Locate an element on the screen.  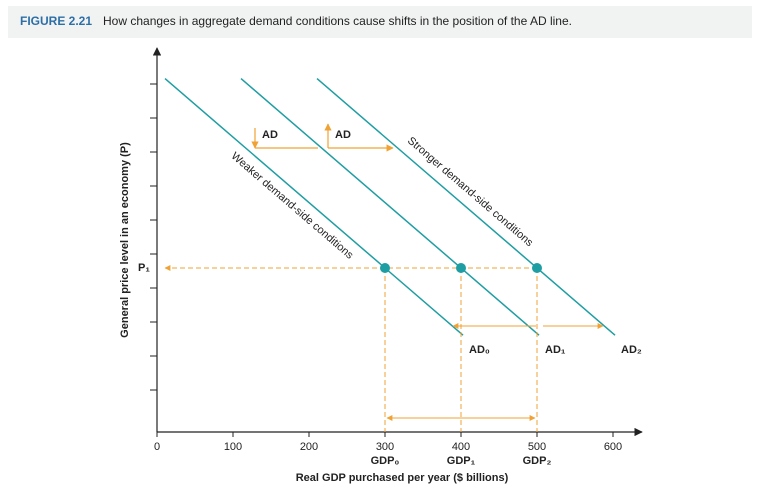
x-tick-label: 0 is located at coordinates (157, 447).